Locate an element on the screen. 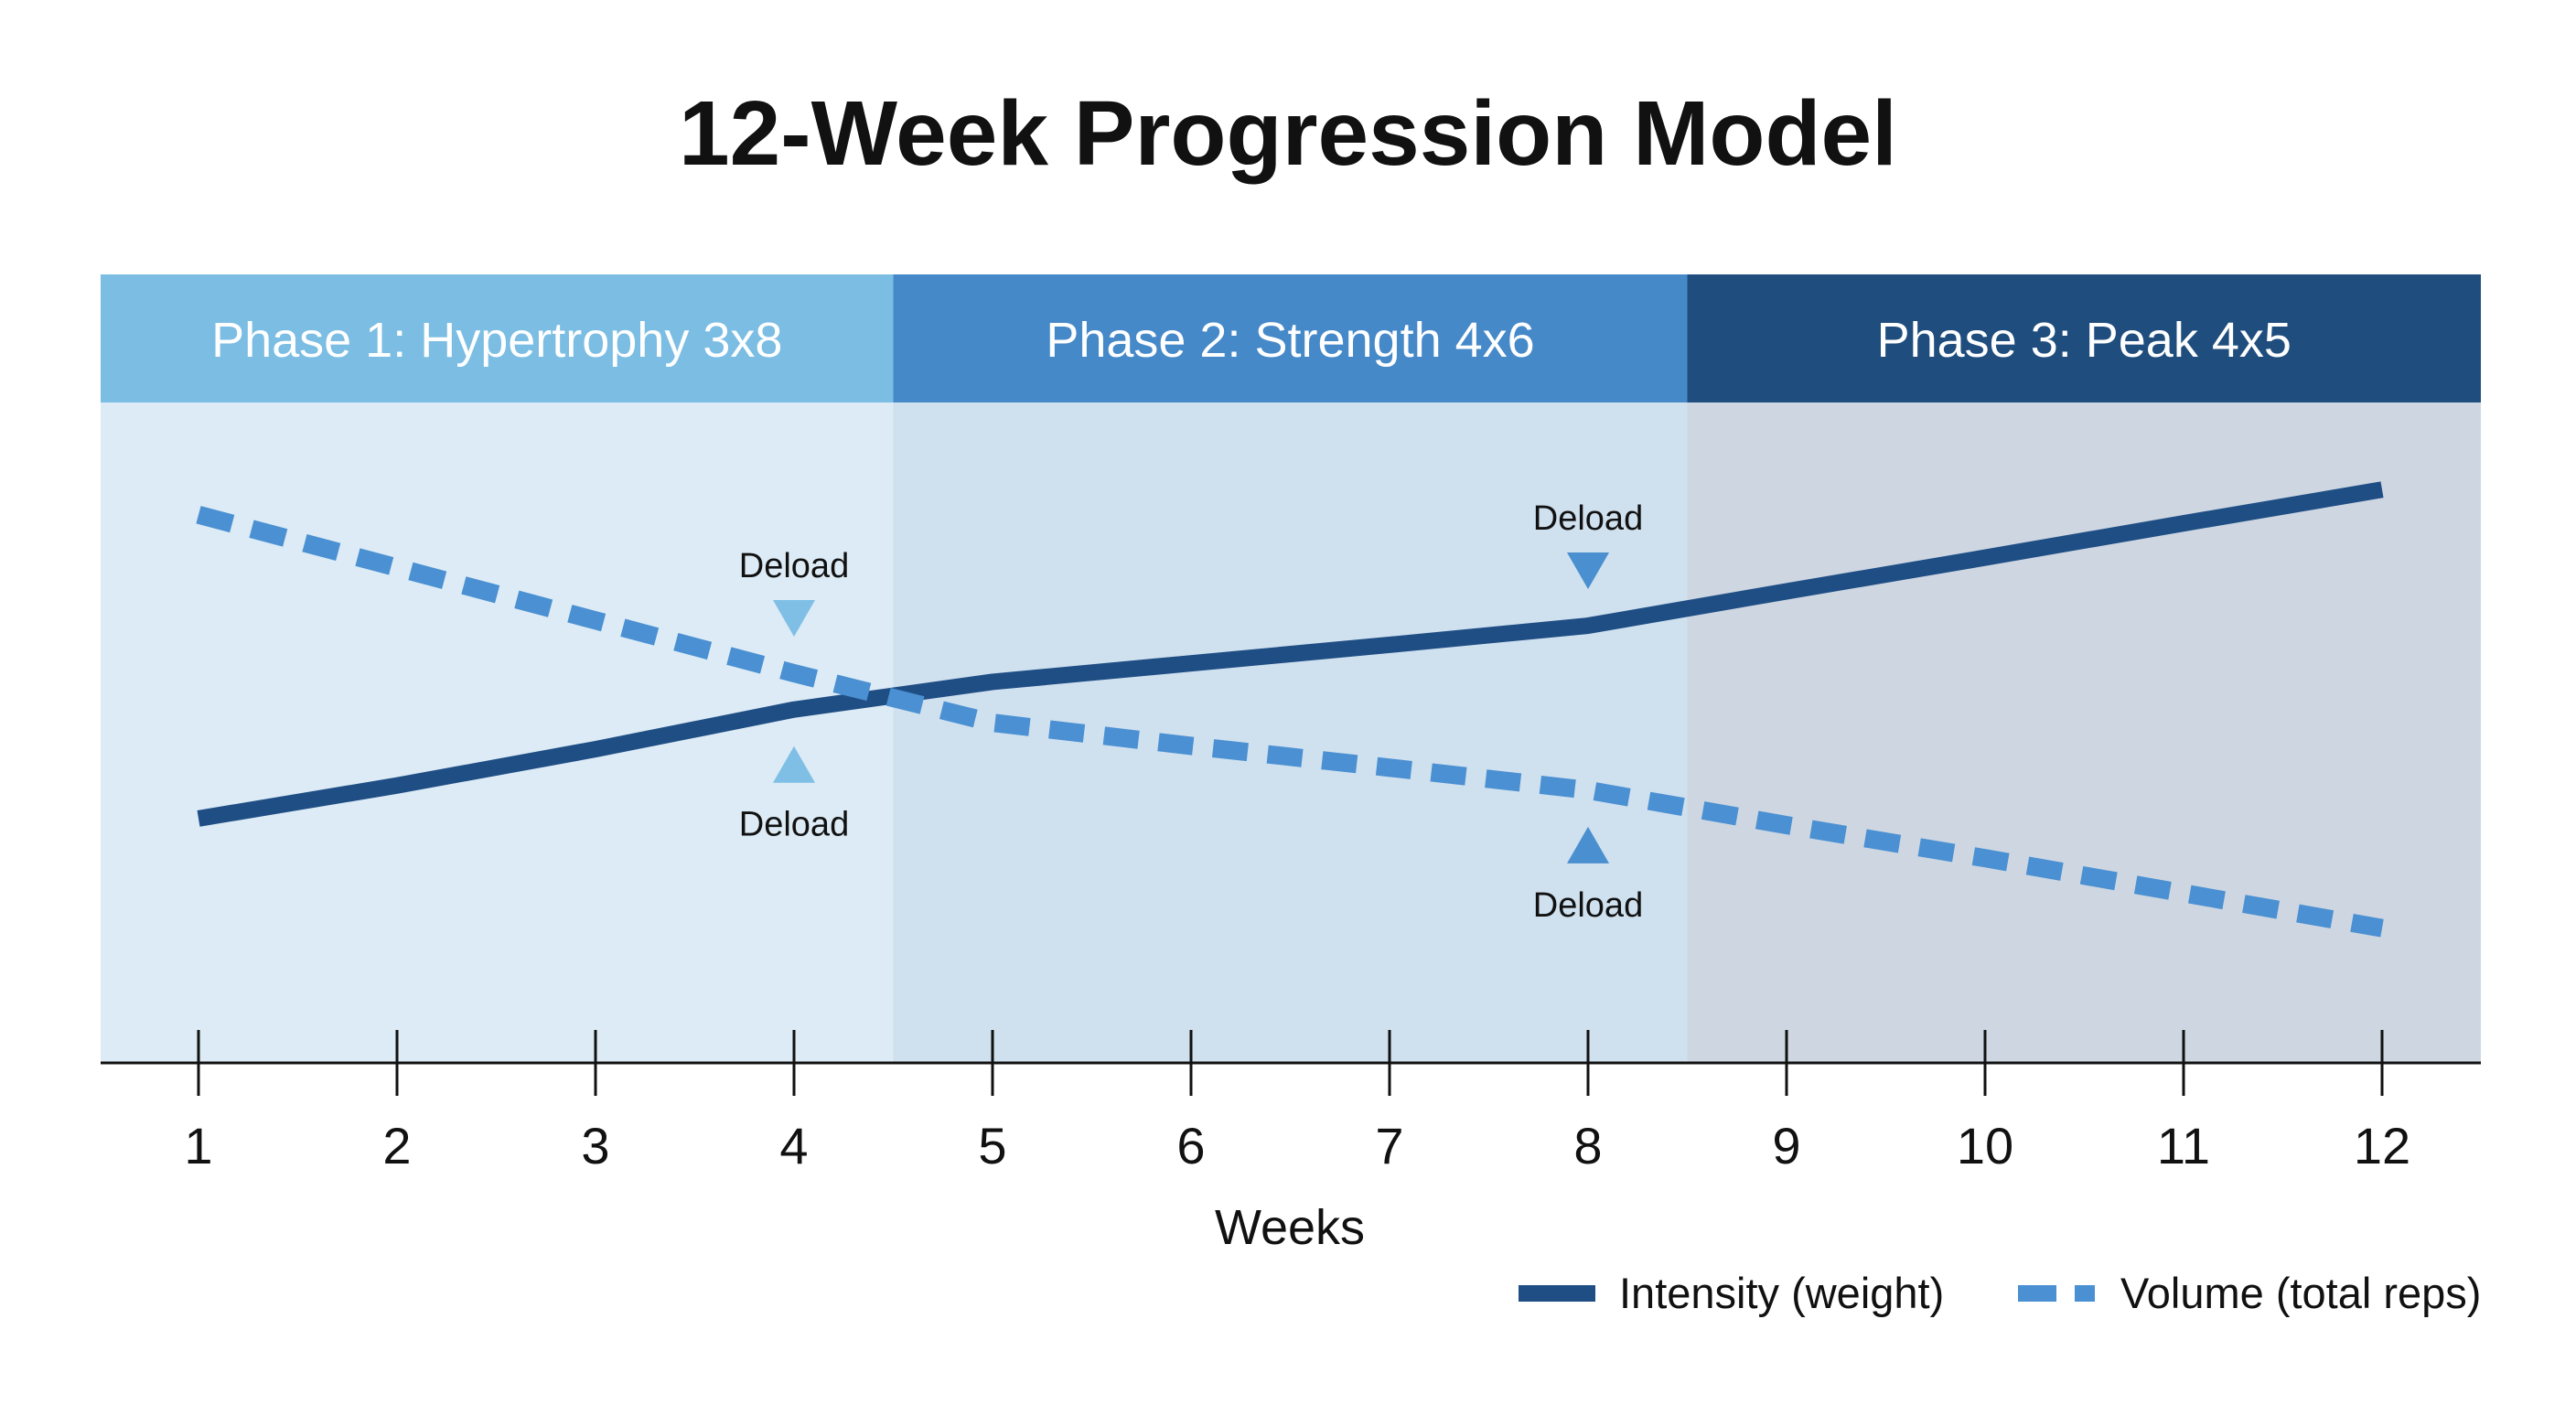 This screenshot has width=2576, height=1405. x-tick-label: 4 is located at coordinates (793, 1146).